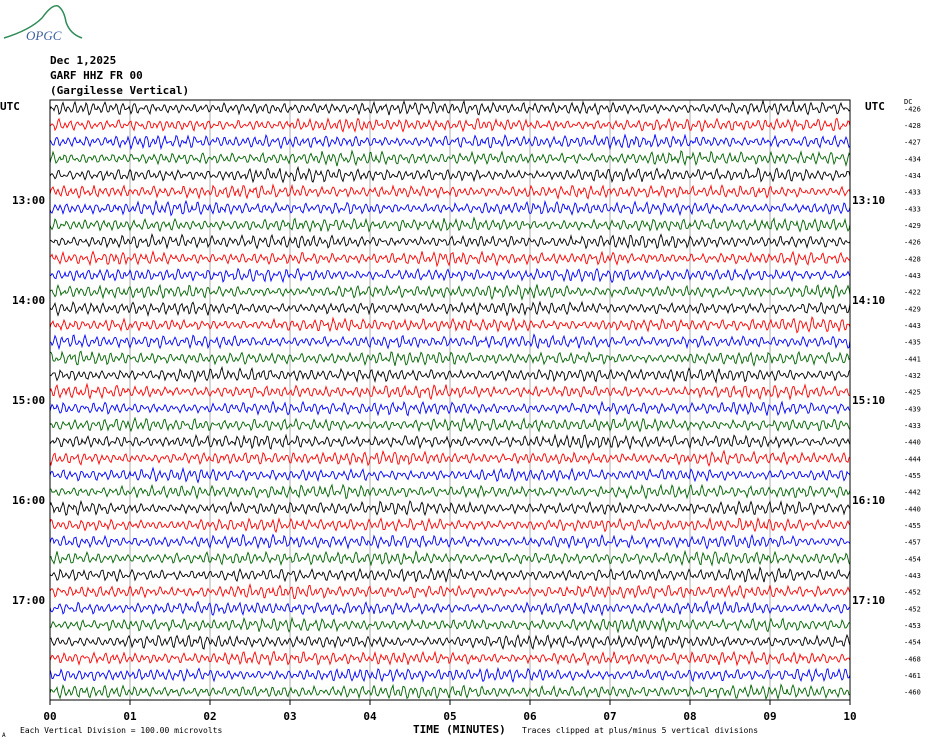  Describe the element at coordinates (130, 716) in the screenshot. I see `x-tick-label: 01` at that location.